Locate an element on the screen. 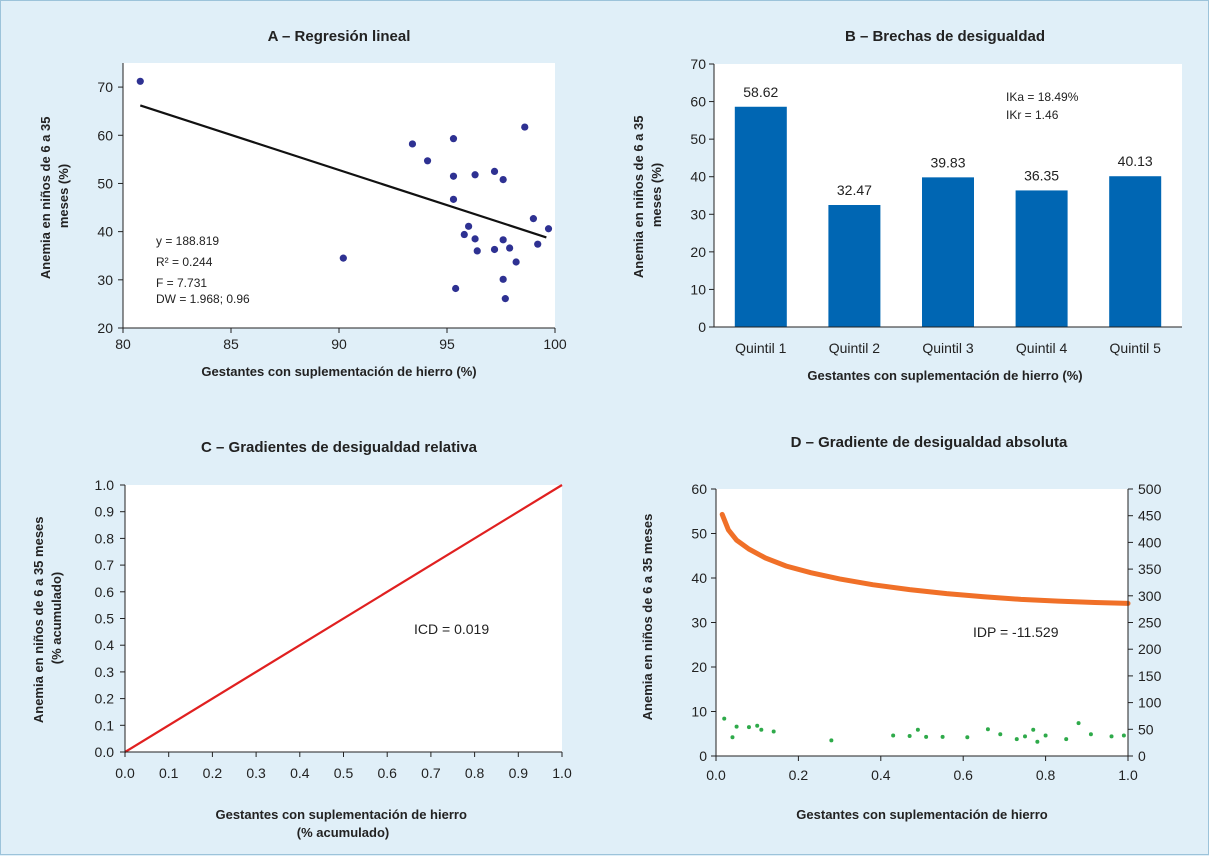  panel-c-x-tick-0.1: 0.1 is located at coordinates (169, 773).